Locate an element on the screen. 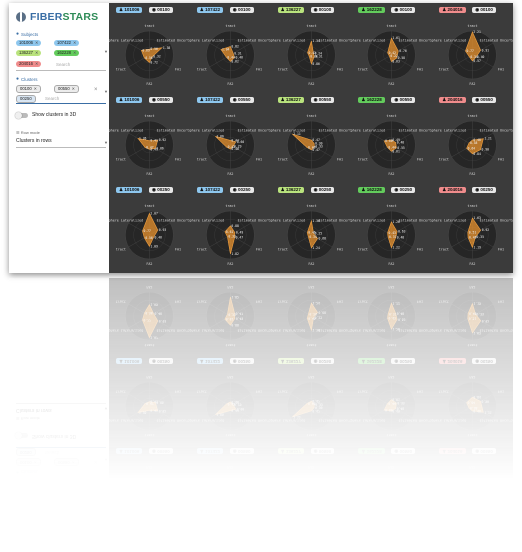  value-label: 0.46 is located at coordinates (239, 494).